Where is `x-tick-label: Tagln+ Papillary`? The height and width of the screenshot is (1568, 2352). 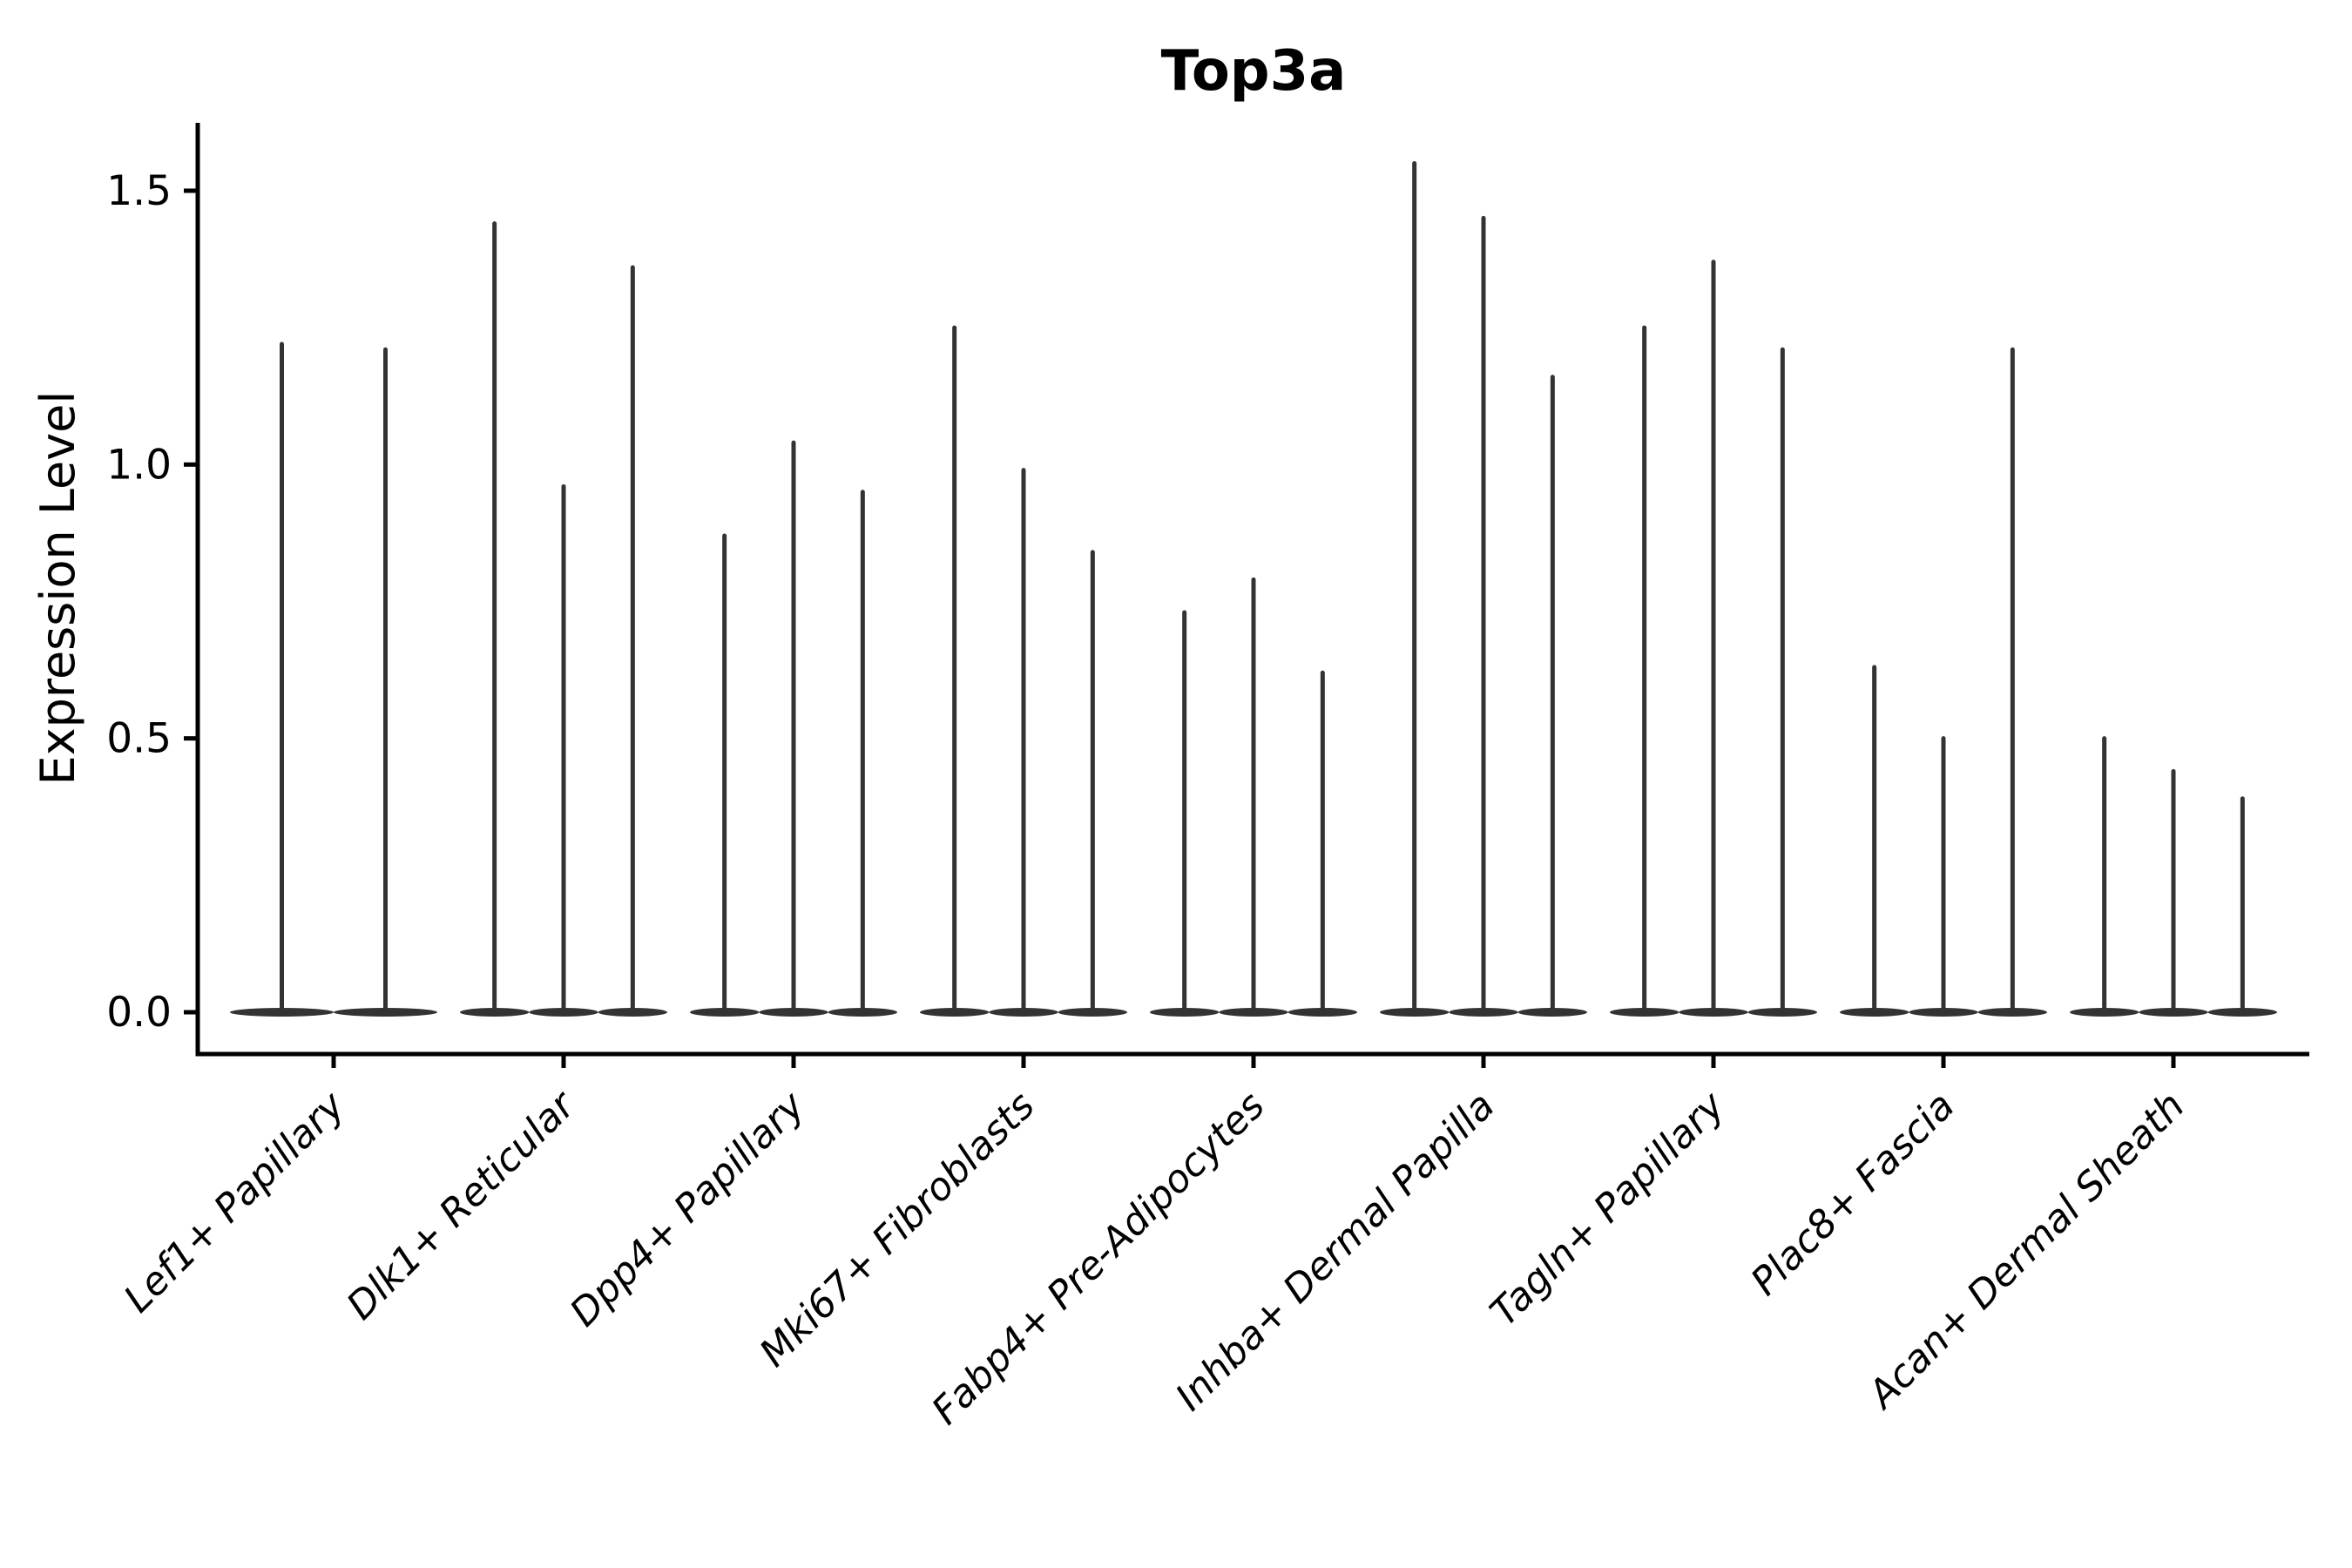 x-tick-label: Tagln+ Papillary is located at coordinates (1608, 1209).